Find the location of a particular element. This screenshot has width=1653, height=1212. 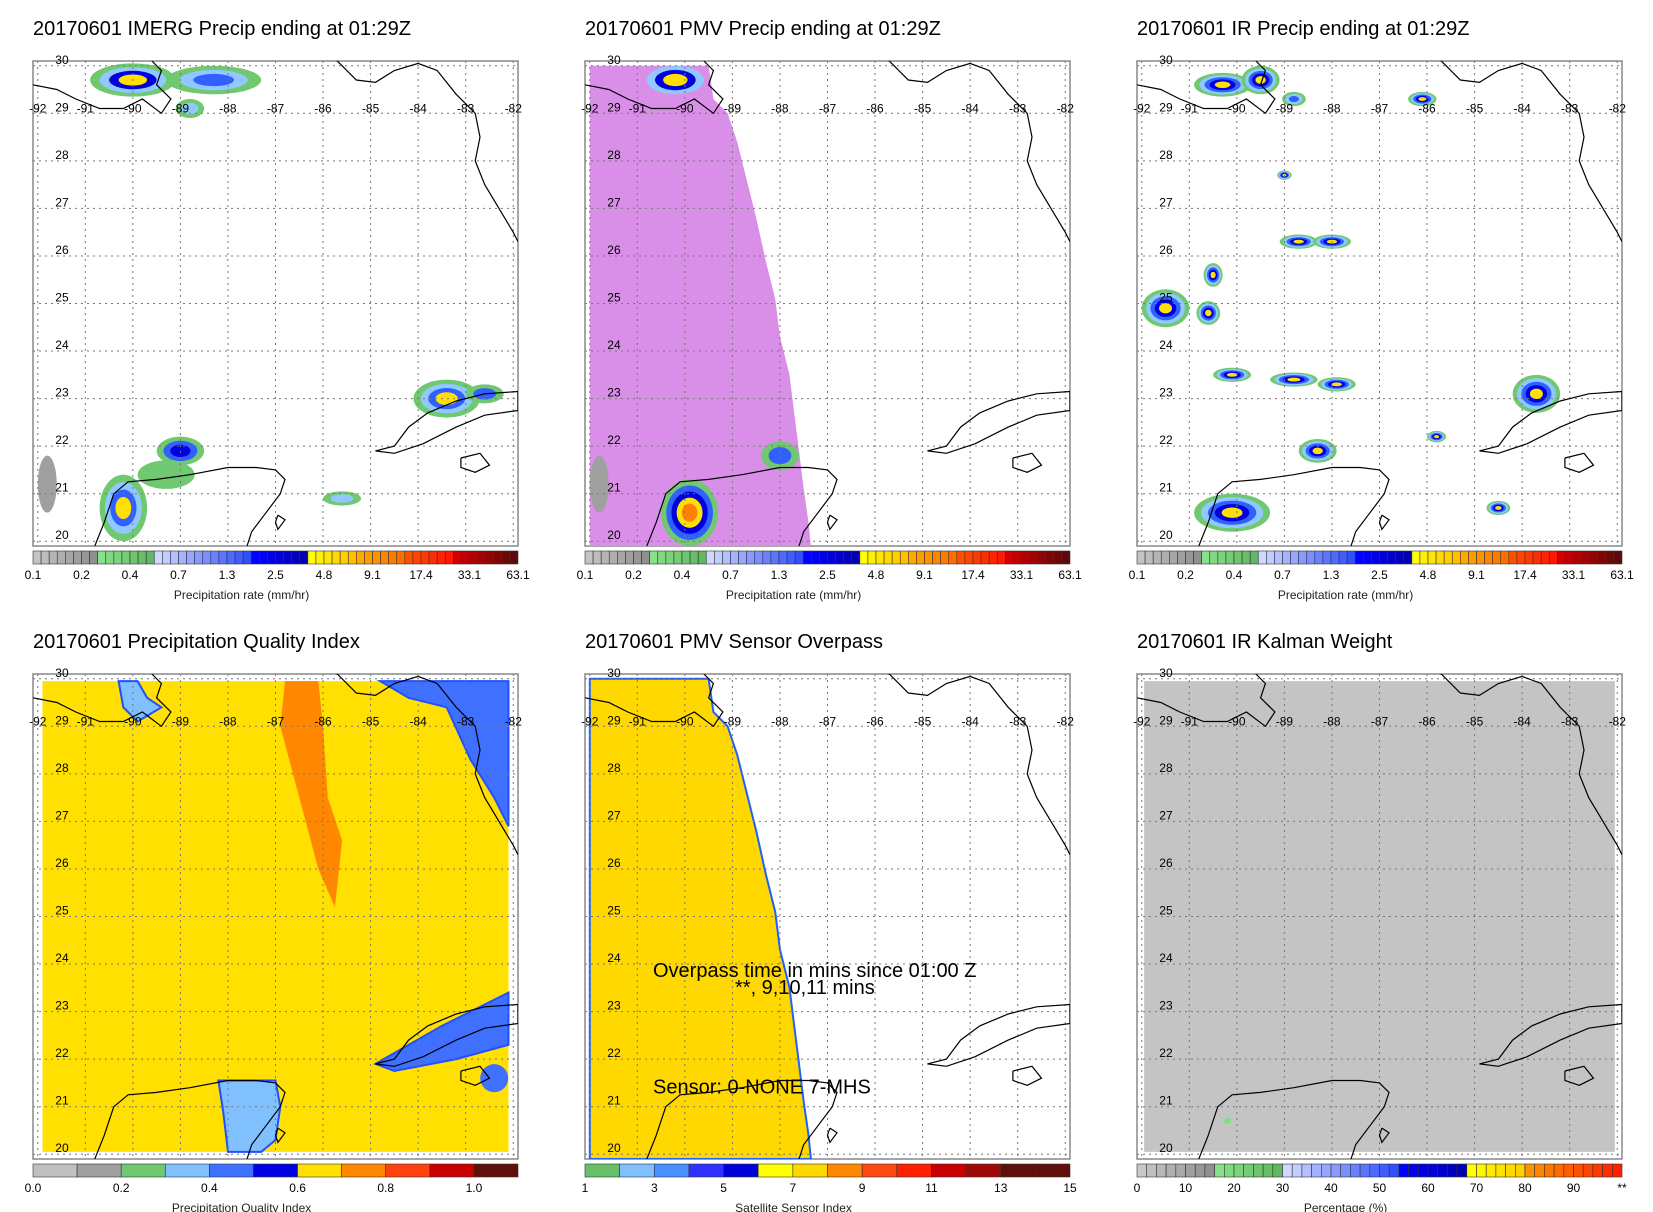

lon-tick-label: -84 is located at coordinates (970, 722).